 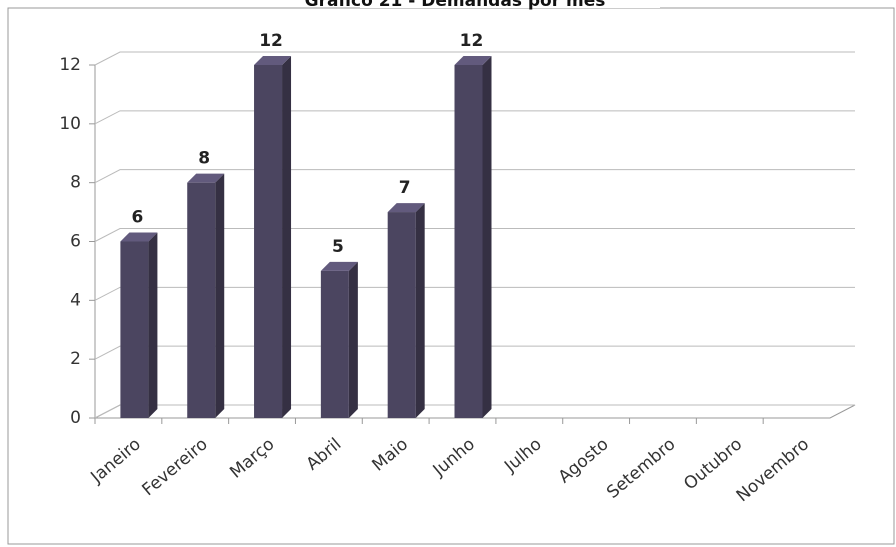 I want to click on y-tick-label: 0, so click(x=75, y=418).